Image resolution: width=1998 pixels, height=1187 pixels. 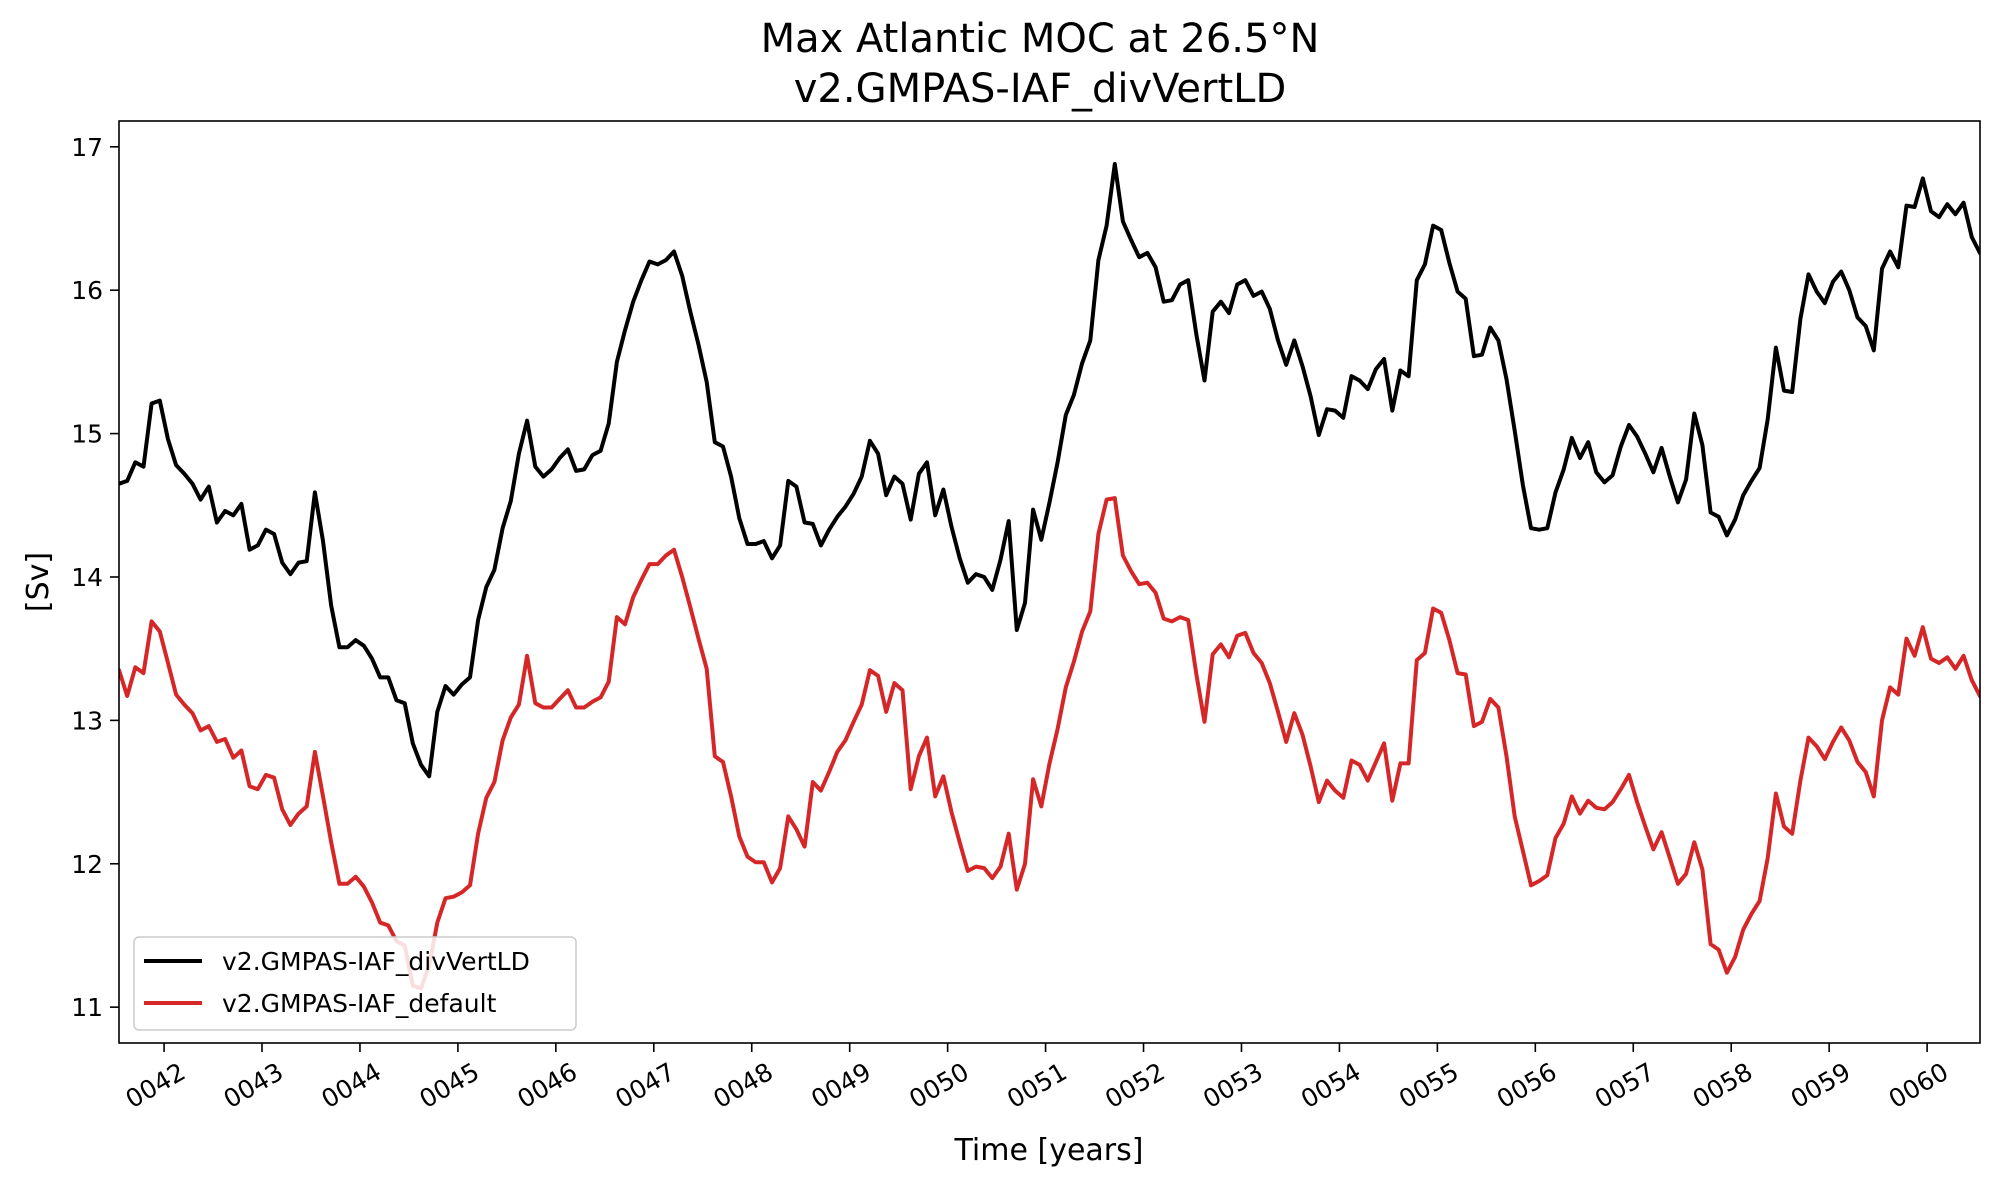 I want to click on chart-subtitle: v2.GMPAS-IAF_divVertLD, so click(x=1040, y=89).